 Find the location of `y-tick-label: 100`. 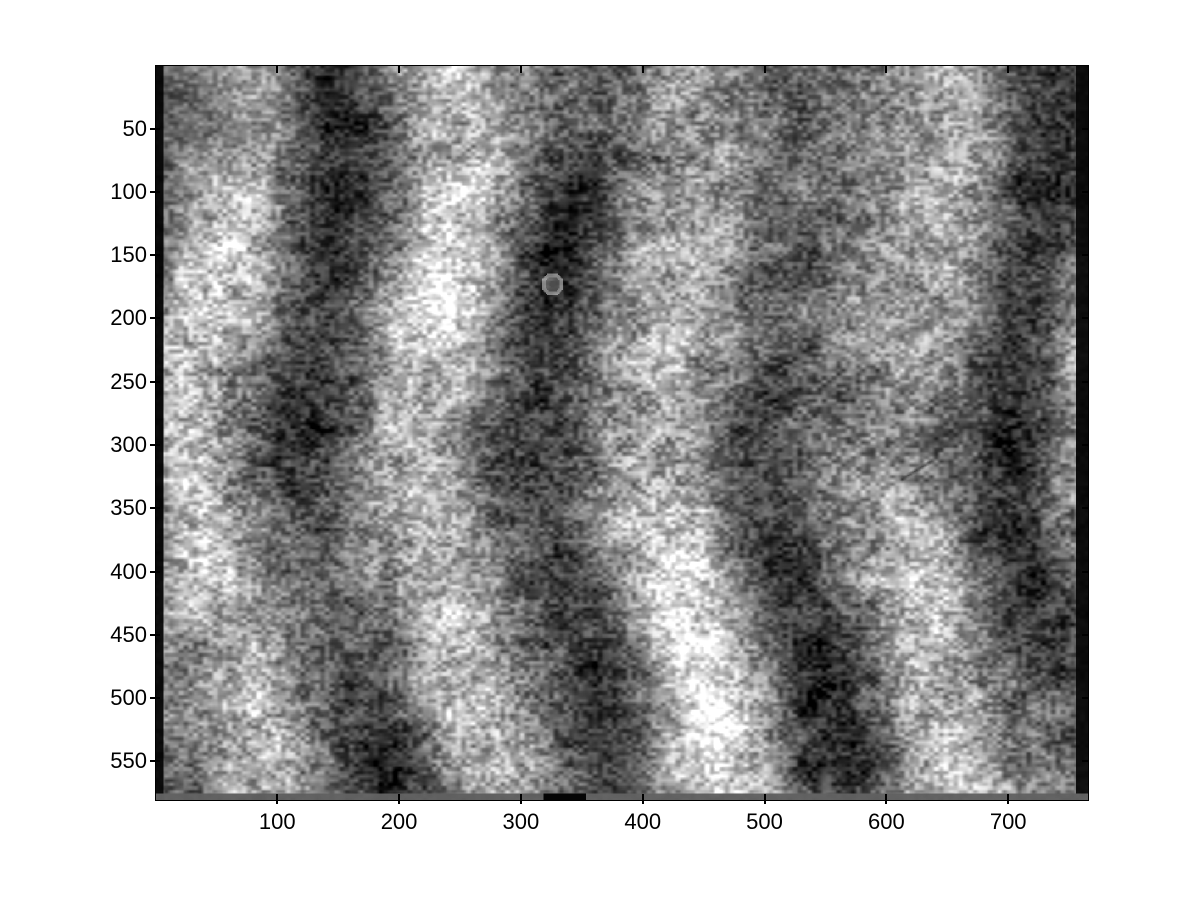

y-tick-label: 100 is located at coordinates (128, 191).